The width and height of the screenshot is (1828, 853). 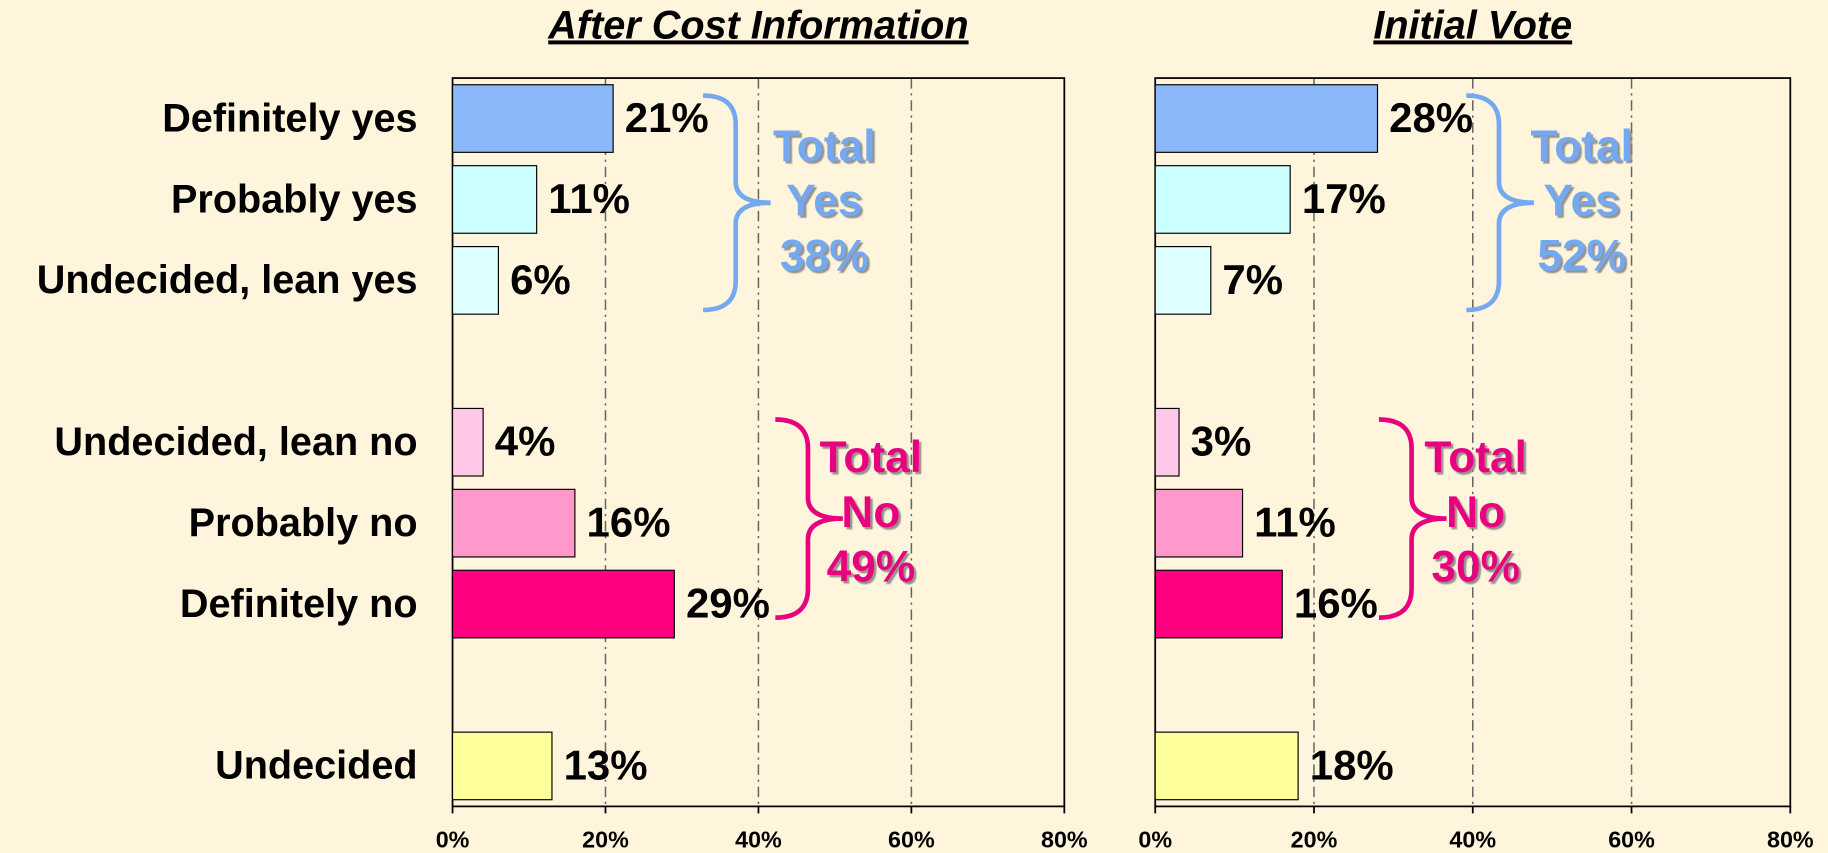 I want to click on data-label: 13%, so click(x=606, y=764).